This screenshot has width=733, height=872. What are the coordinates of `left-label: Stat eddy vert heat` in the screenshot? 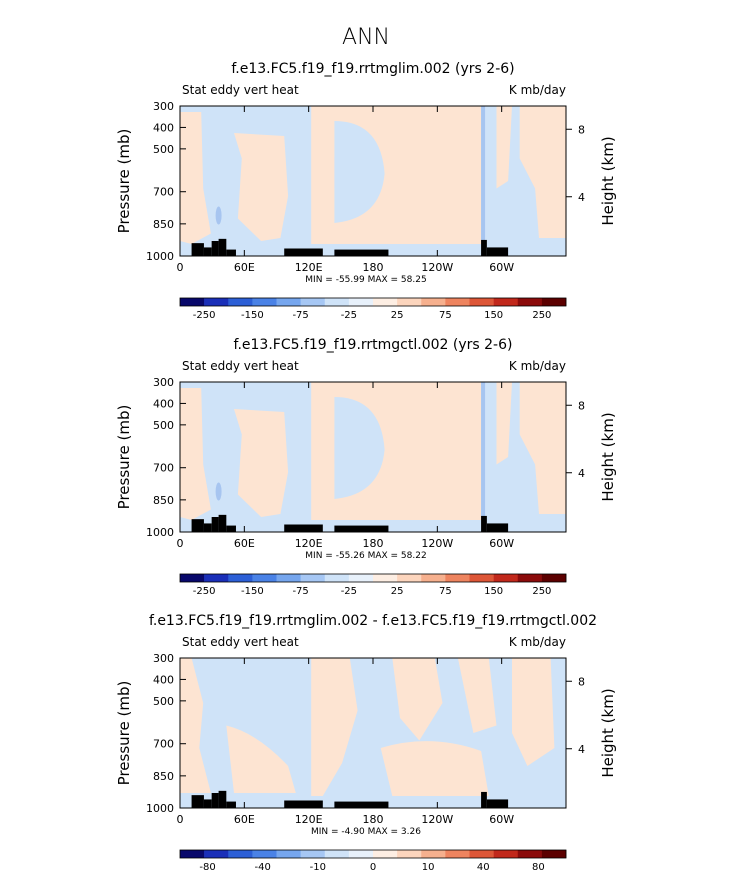 It's located at (240, 90).